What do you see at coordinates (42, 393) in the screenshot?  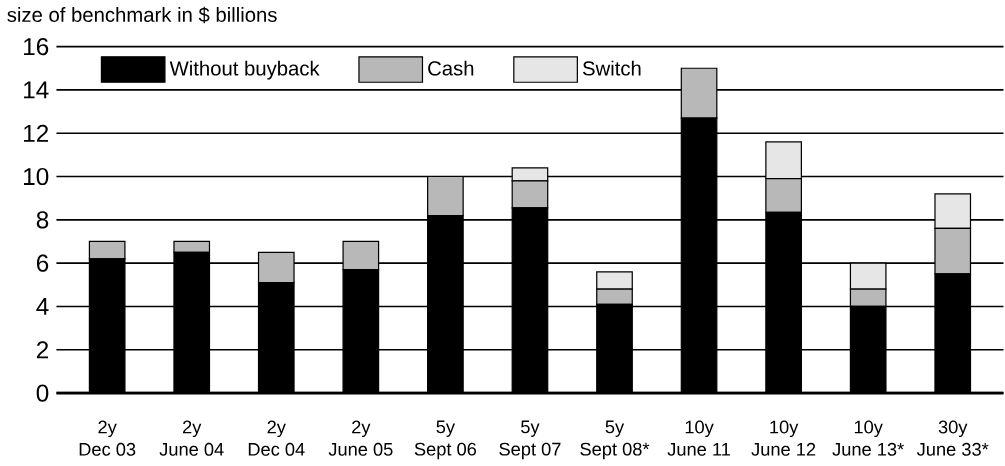 I see `y-tick-label: 0` at bounding box center [42, 393].